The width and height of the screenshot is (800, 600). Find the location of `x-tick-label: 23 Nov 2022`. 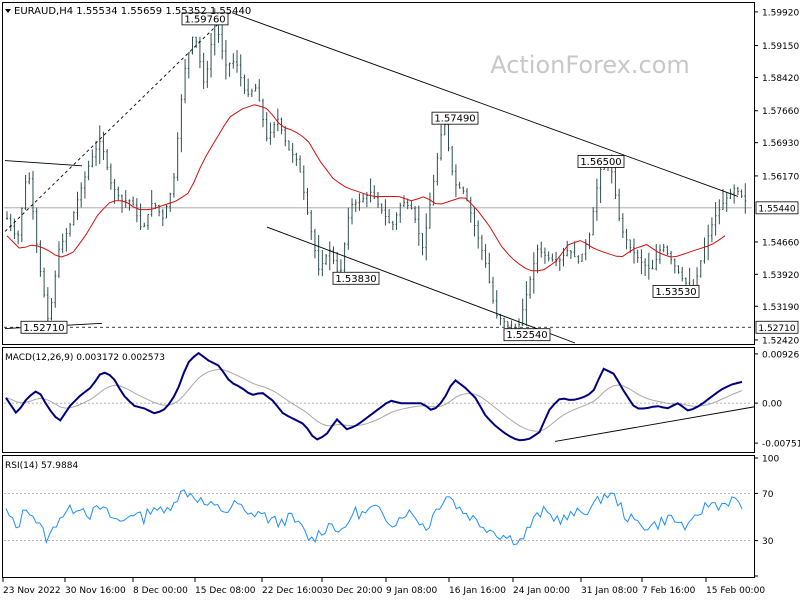

x-tick-label: 23 Nov 2022 is located at coordinates (32, 591).